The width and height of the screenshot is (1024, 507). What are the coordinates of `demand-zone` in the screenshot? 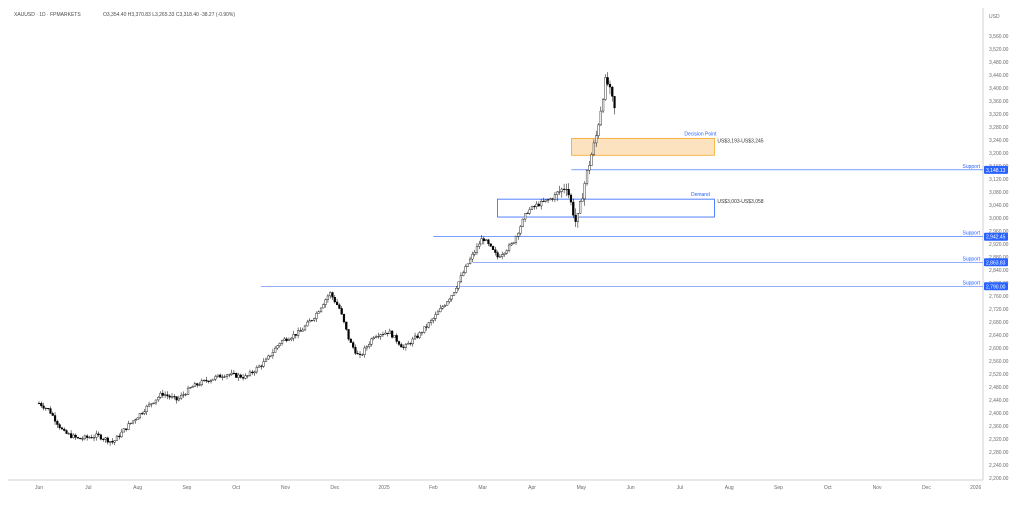 It's located at (606, 208).